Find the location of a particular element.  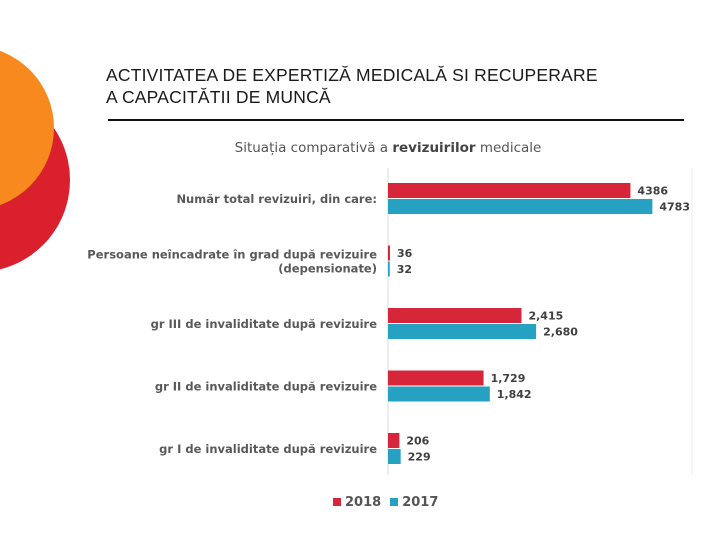

title-divider is located at coordinates (396, 120).